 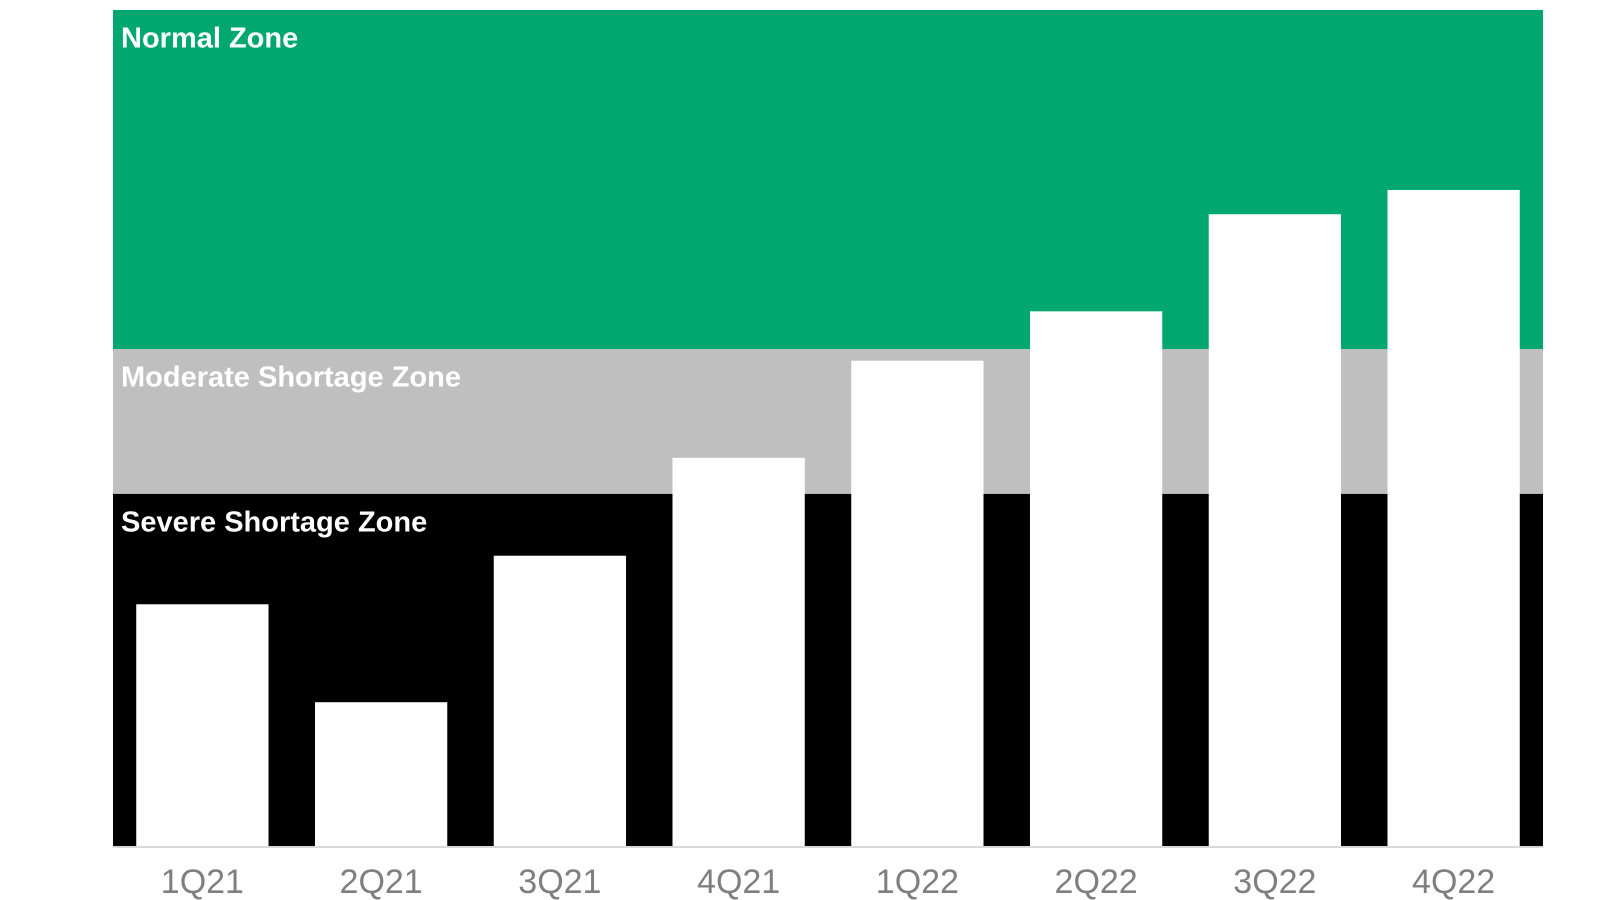 I want to click on zone-label: Normal Zone, so click(x=209, y=39).